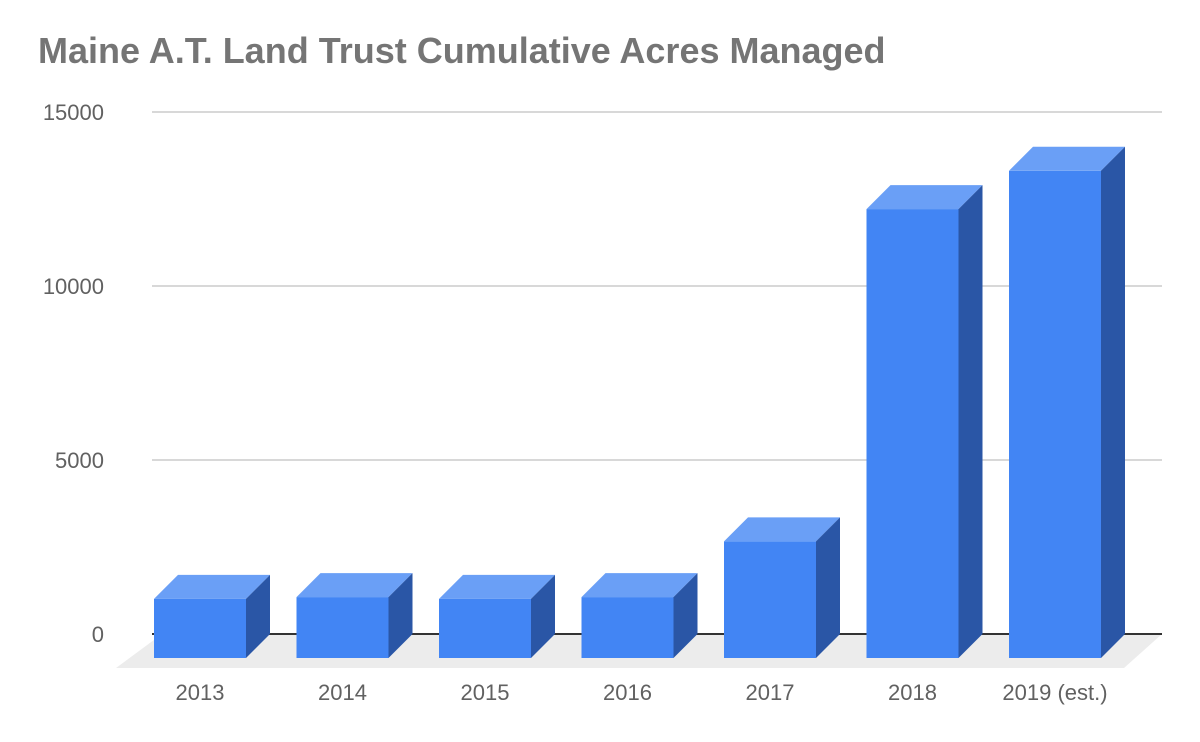  I want to click on x-tick-label: 2016, so click(627, 692).